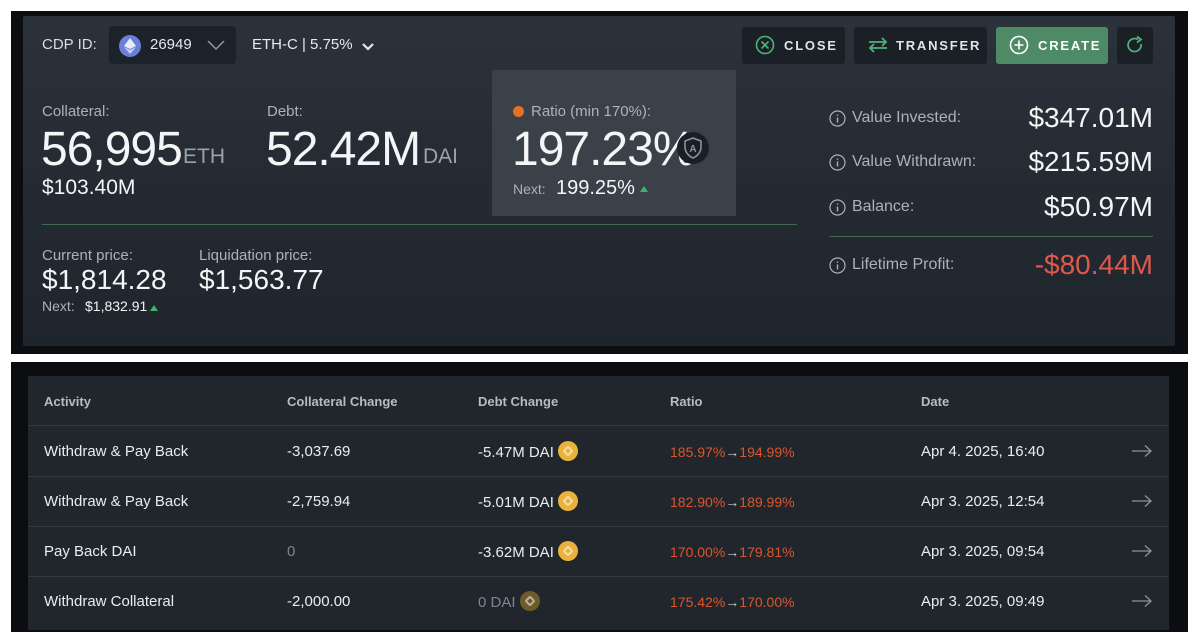 Image resolution: width=1200 pixels, height=643 pixels. Describe the element at coordinates (518, 111) in the screenshot. I see `ratio-status-dot` at that location.